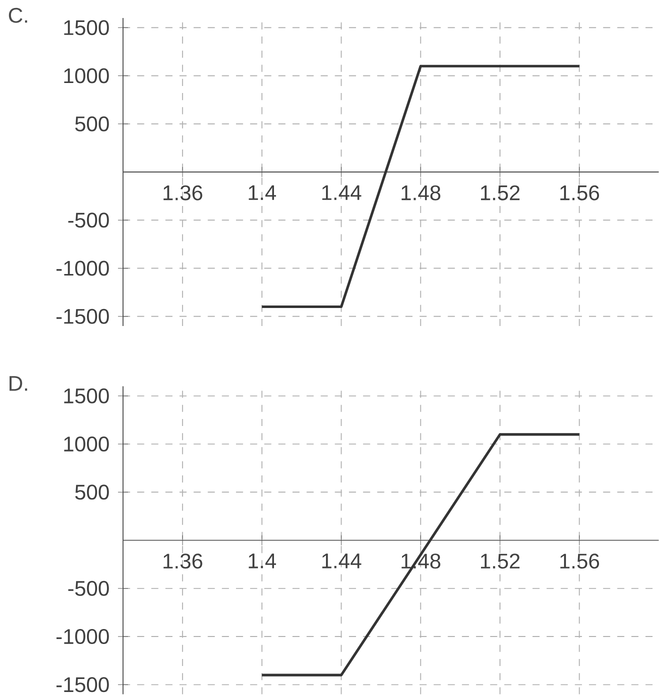 The width and height of the screenshot is (659, 700). I want to click on chart-title: C., so click(18, 15).